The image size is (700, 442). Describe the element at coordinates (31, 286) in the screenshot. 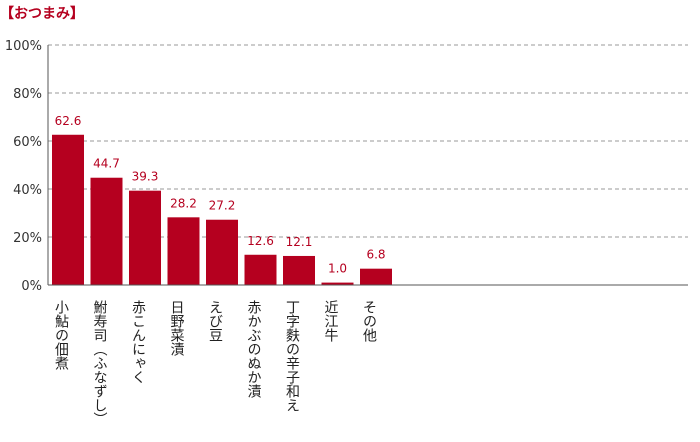

I see `y-tick-label: 0%` at that location.